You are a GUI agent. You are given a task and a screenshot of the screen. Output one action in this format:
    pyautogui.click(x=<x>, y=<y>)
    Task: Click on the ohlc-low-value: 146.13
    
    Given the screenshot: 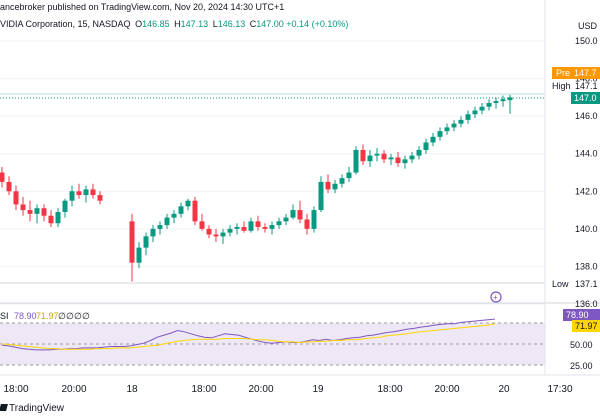 What is the action you would take?
    pyautogui.click(x=231, y=24)
    